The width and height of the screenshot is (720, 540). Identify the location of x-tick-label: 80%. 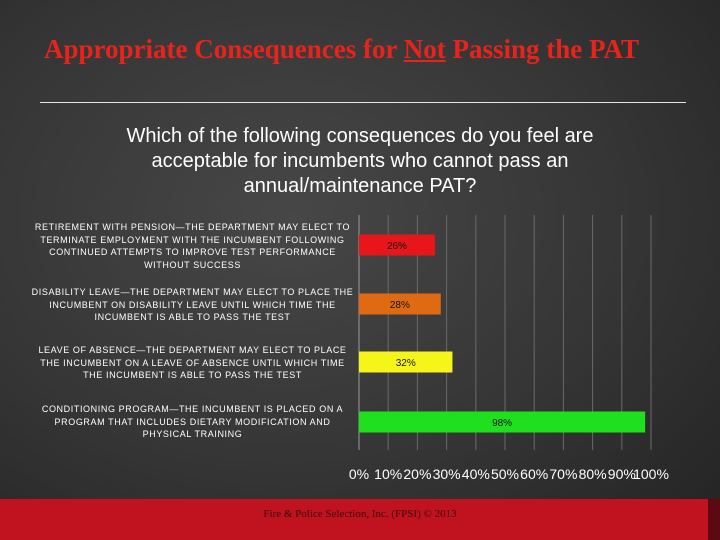
(593, 474).